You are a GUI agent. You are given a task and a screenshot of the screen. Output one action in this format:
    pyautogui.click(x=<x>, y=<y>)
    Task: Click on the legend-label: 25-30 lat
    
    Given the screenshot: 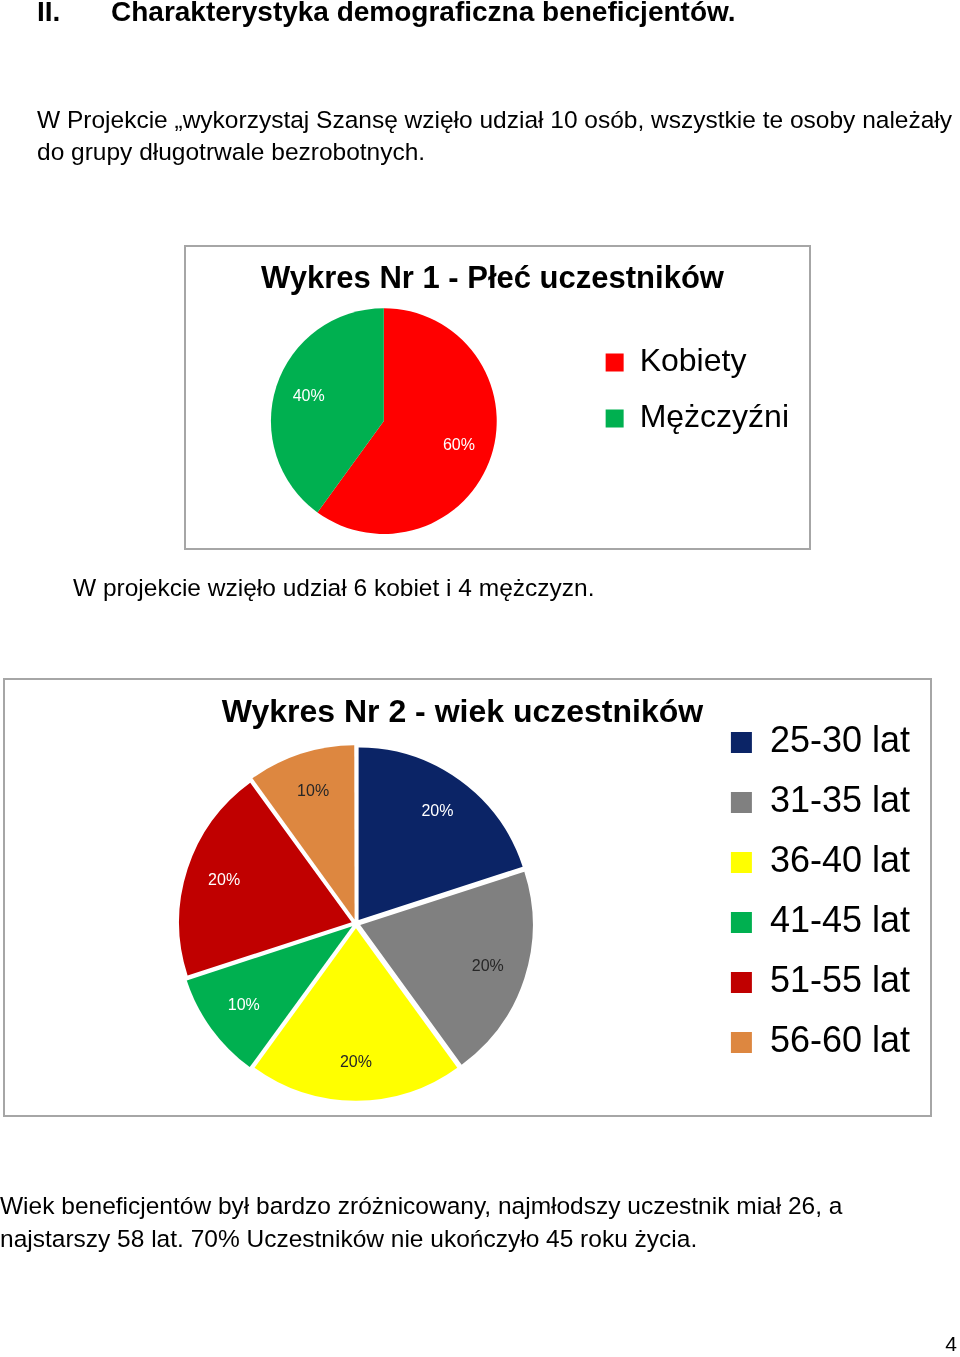 What is the action you would take?
    pyautogui.click(x=840, y=740)
    